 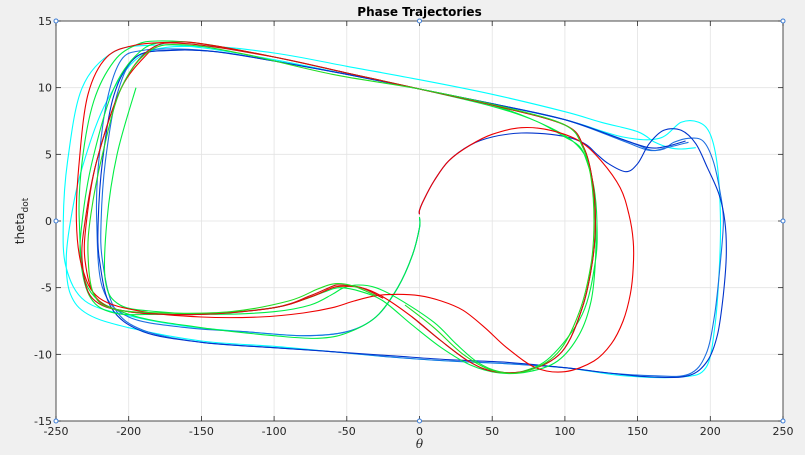 I want to click on y-tick-label: 15, so click(x=45, y=21).